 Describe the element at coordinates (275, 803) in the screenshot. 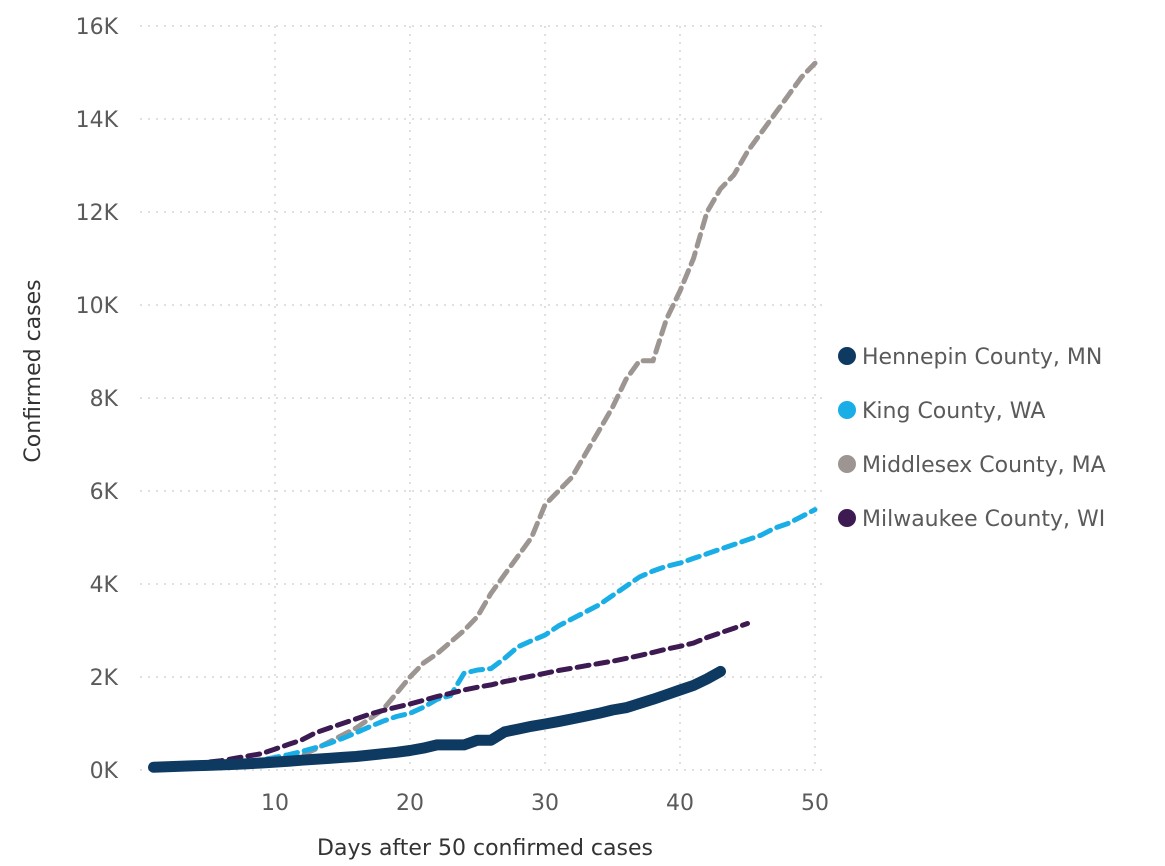

I see `x-tick-label: 10` at that location.